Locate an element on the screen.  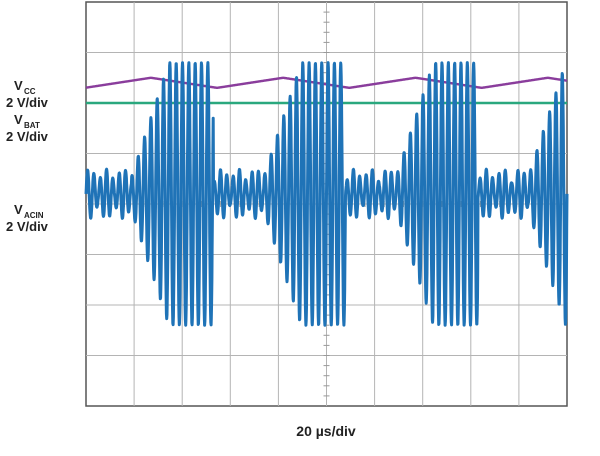
x-axis-label: 20 µs/div is located at coordinates (326, 431).